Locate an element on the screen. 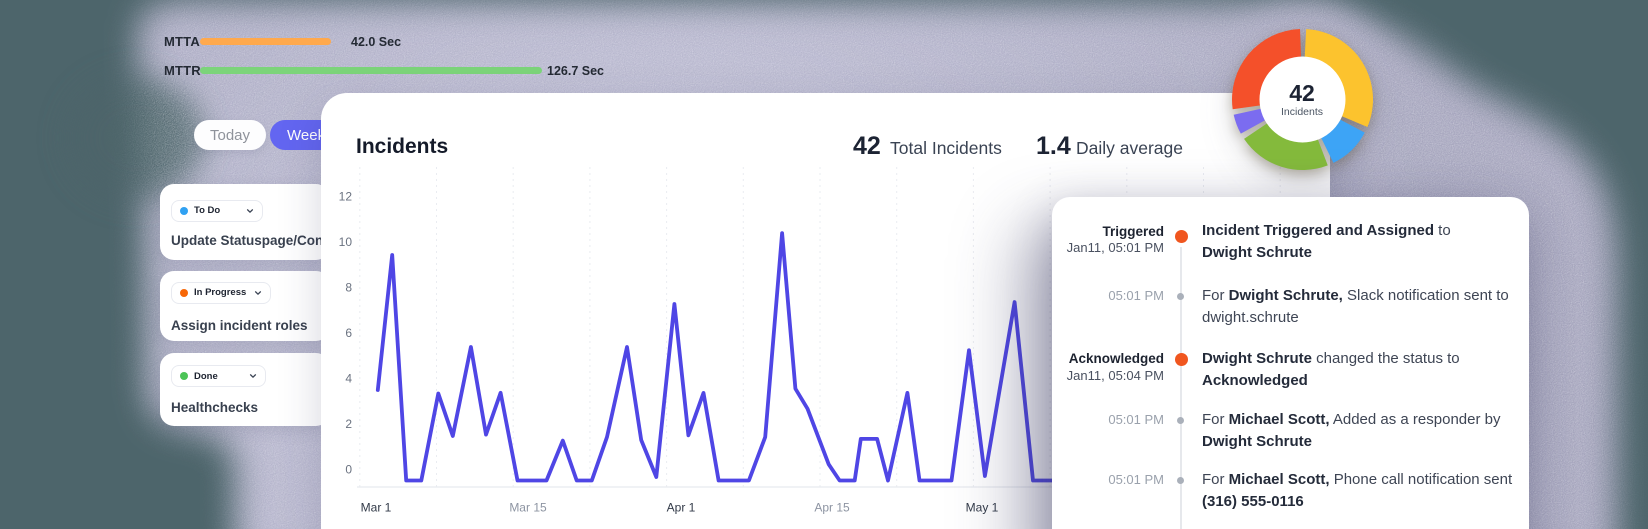  svg-text: 12 is located at coordinates (346, 197).